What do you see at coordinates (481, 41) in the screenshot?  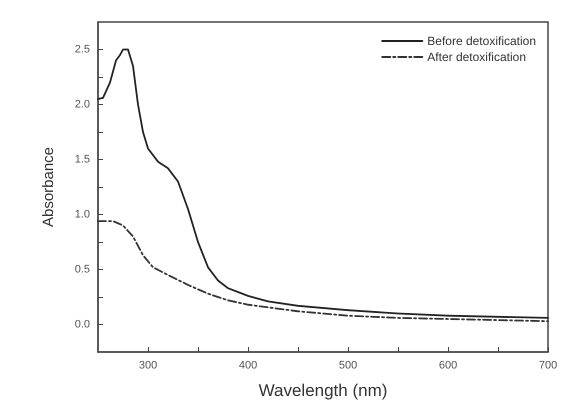 I see `legend-label: Before detoxification` at bounding box center [481, 41].